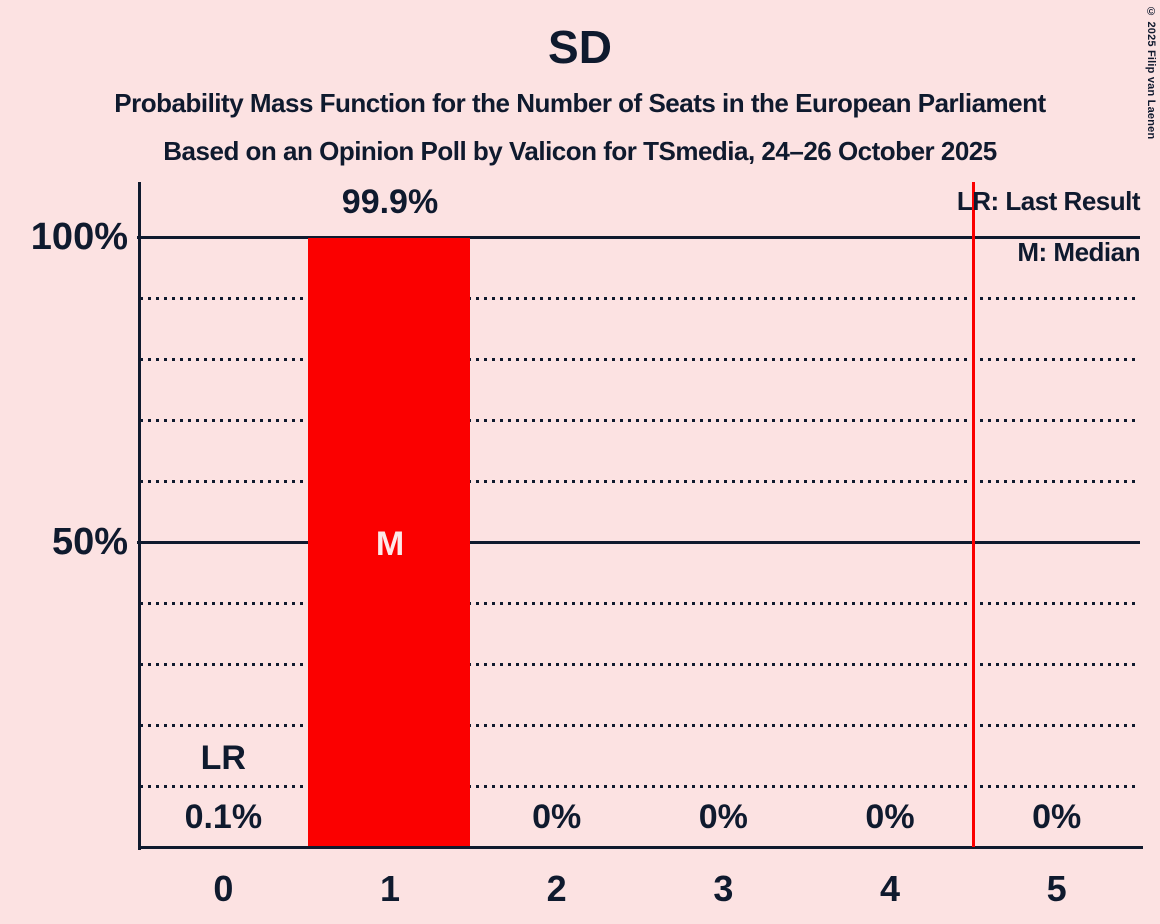  What do you see at coordinates (889, 888) in the screenshot?
I see `x-tick-label-4: 4` at bounding box center [889, 888].